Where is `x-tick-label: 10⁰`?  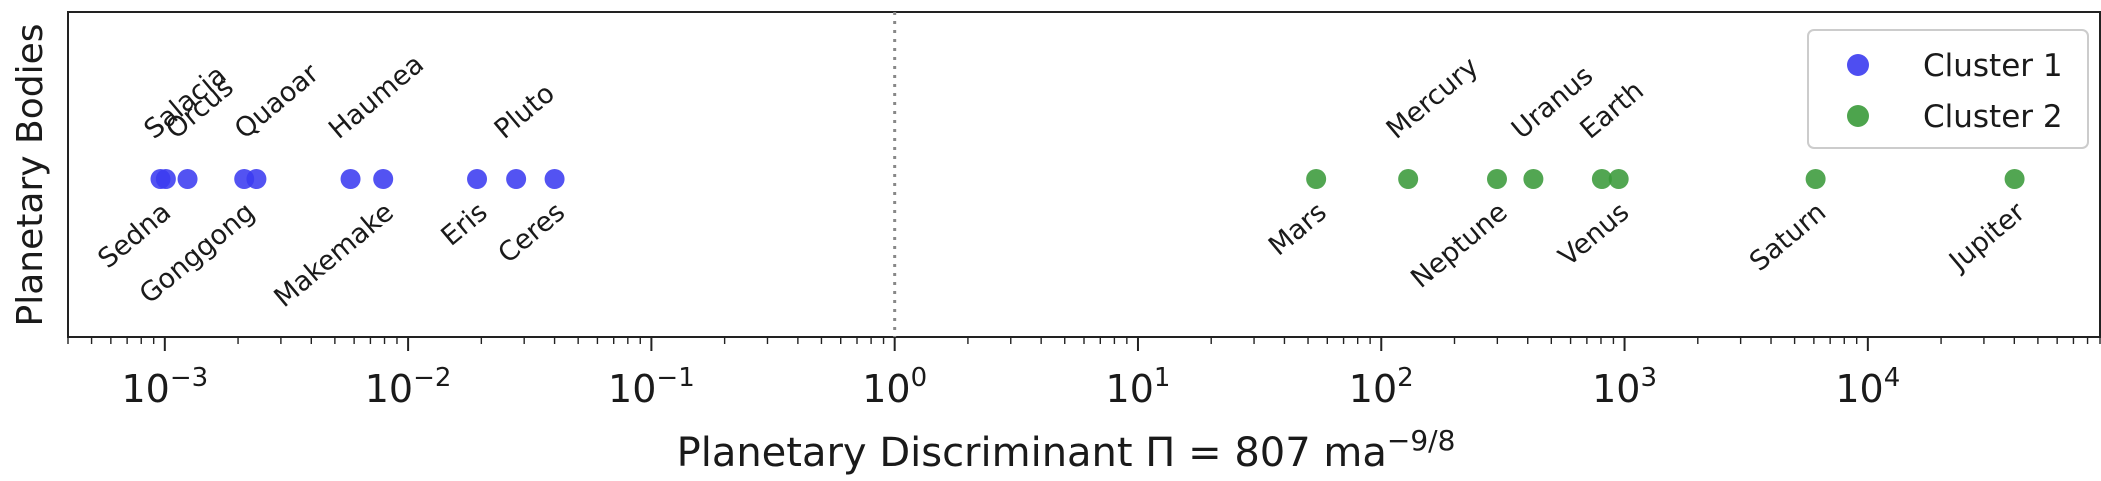 x-tick-label: 10⁰ is located at coordinates (894, 387).